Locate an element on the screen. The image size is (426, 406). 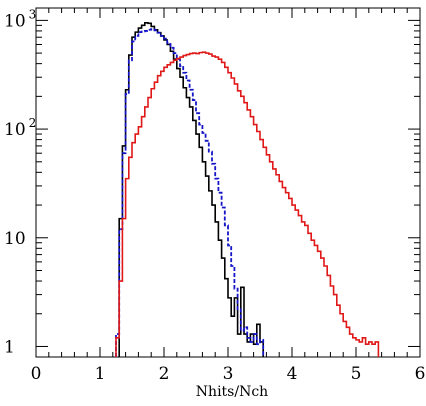
y-tick-label: 10 2 is located at coordinates (20, 128).